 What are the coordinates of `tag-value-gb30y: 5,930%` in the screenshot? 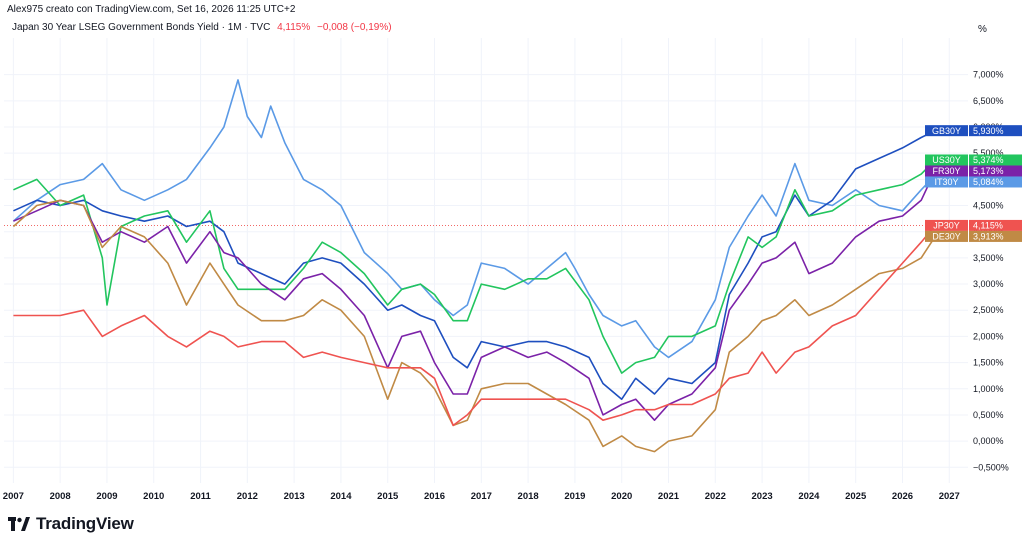 It's located at (988, 131).